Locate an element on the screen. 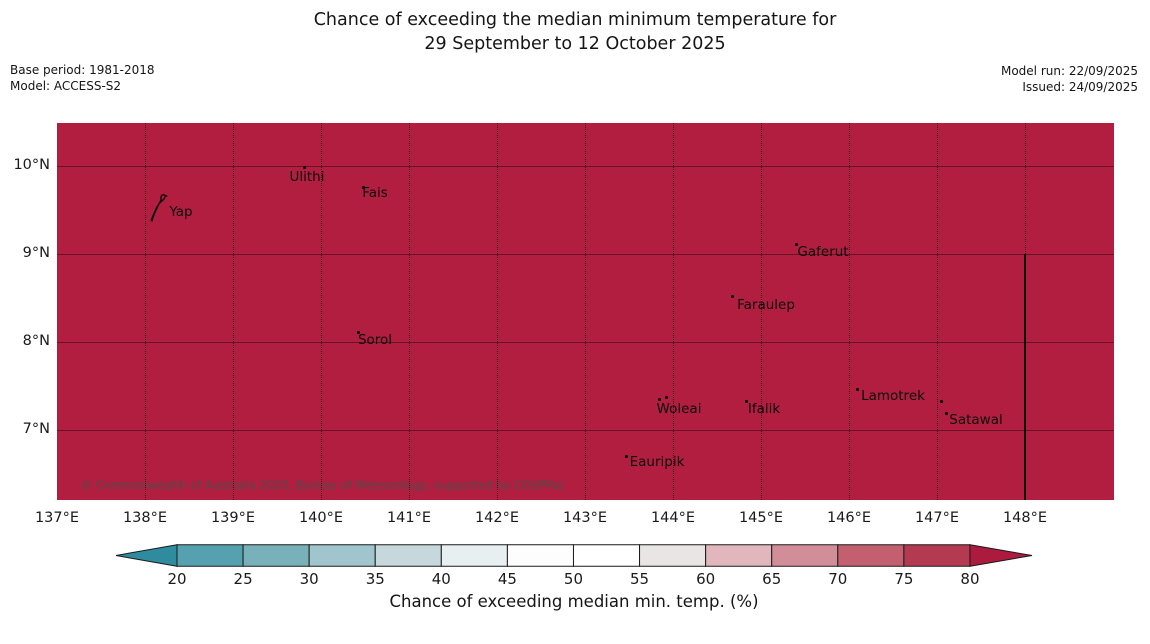  colorbar-tick-label: 35 is located at coordinates (375, 579).